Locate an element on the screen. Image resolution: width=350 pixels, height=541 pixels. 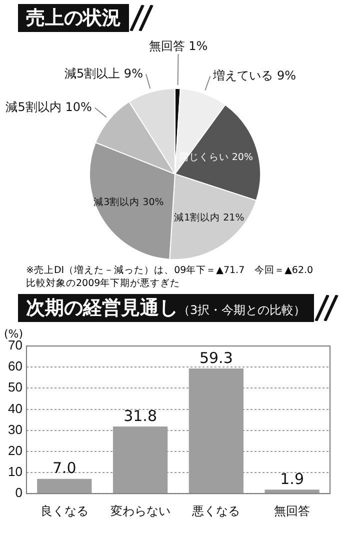
data-label: 31.8 is located at coordinates (140, 415).